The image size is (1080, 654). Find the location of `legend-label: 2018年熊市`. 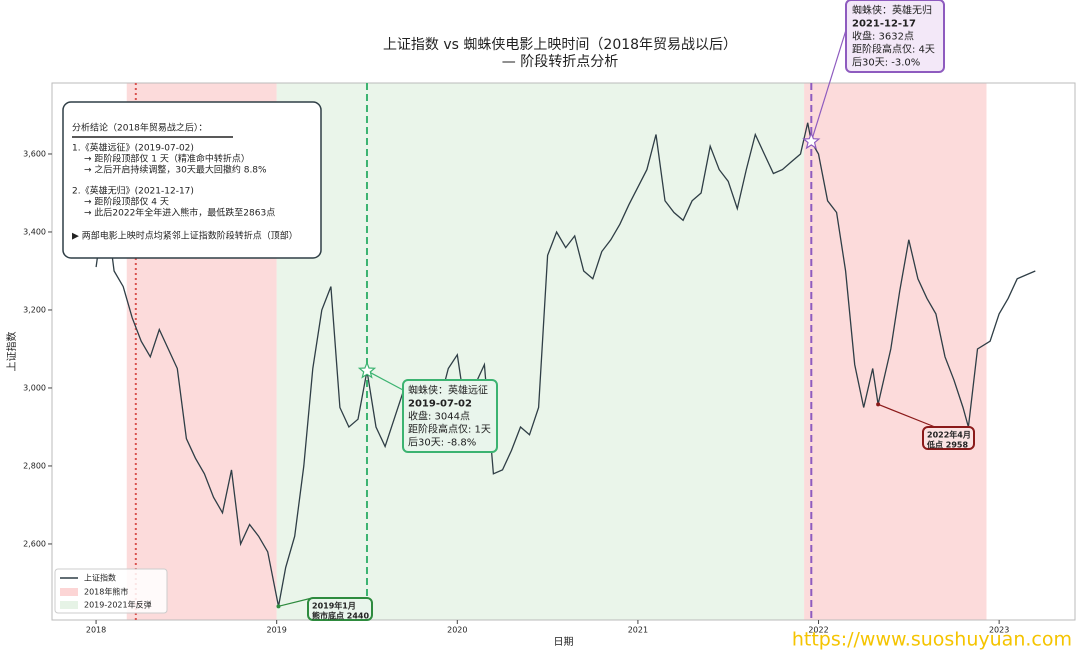

legend-label: 2018年熊市 is located at coordinates (106, 592).